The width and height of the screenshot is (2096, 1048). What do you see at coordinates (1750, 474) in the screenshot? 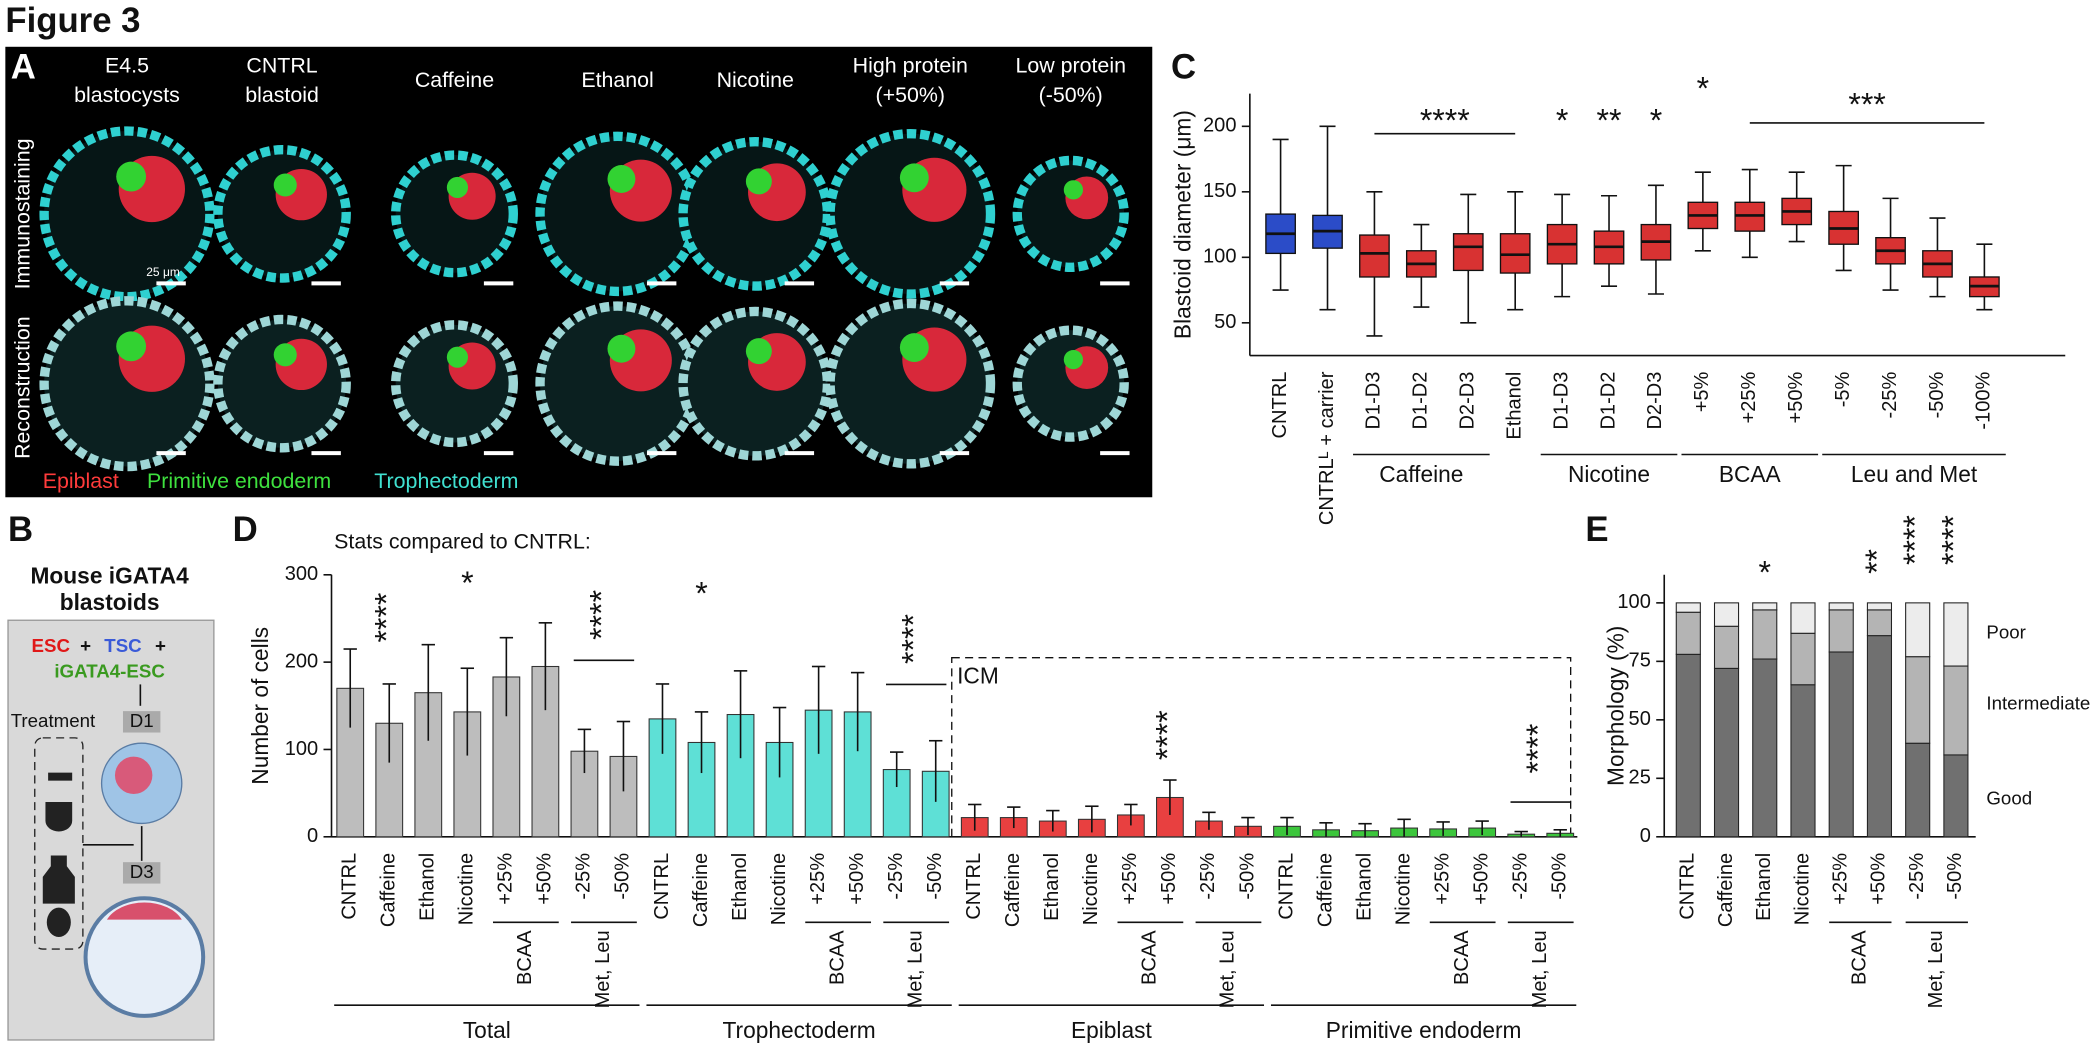
I see `group-label: BCAA` at bounding box center [1750, 474].